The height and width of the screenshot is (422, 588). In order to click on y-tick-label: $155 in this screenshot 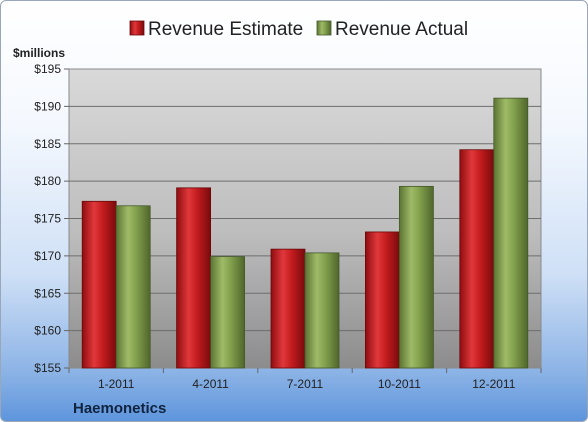, I will do `click(47, 368)`.